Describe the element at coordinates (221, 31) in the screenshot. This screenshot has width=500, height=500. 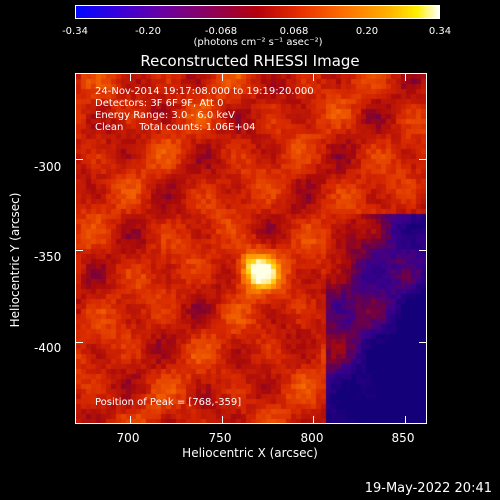
I see `colorbar-tick-label: -0.068` at that location.